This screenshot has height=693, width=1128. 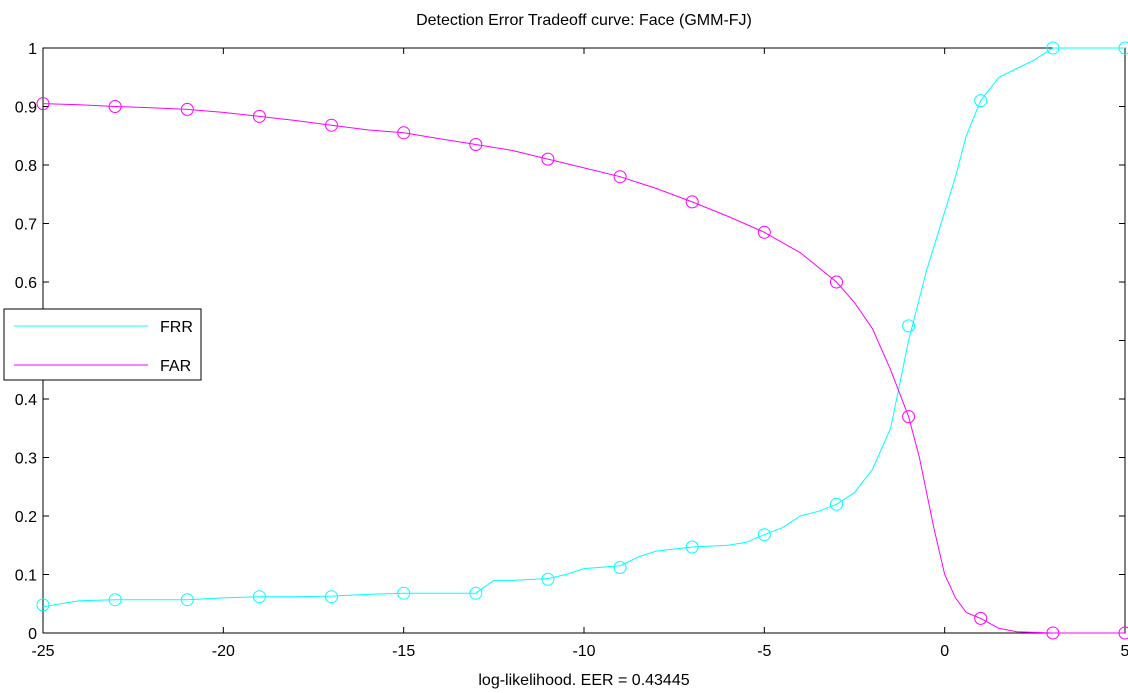 I want to click on y-tick-label: 0.3, so click(x=26, y=459).